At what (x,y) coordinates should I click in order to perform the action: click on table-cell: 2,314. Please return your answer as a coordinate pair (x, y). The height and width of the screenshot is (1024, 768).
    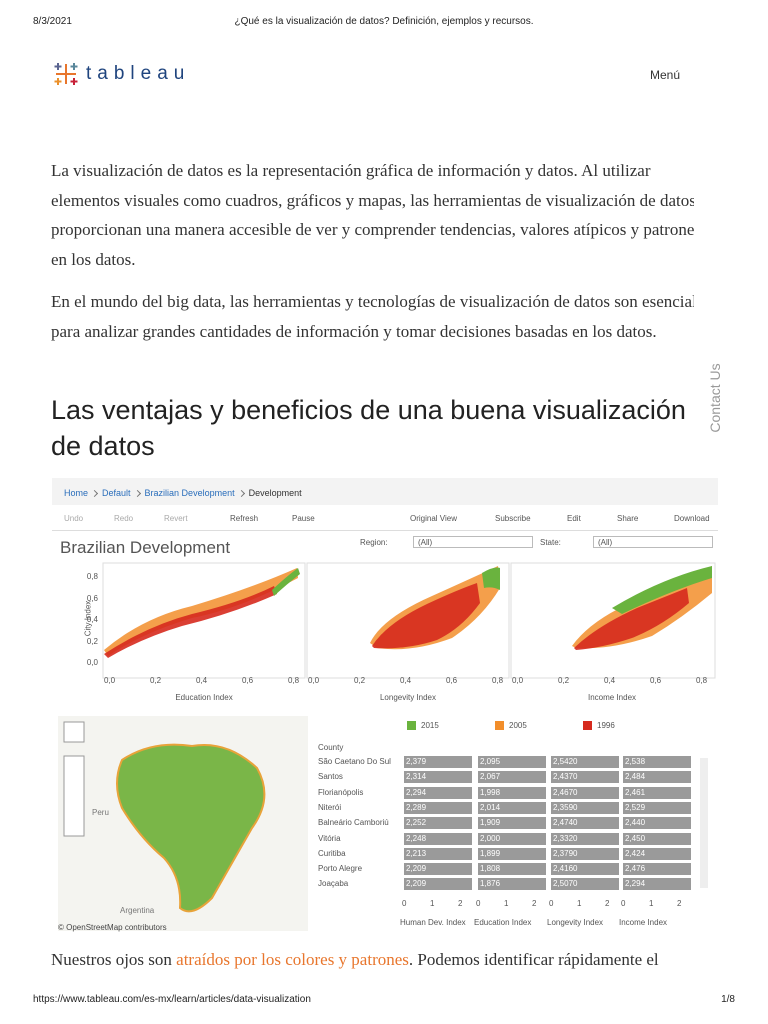
    Looking at the image, I should click on (438, 777).